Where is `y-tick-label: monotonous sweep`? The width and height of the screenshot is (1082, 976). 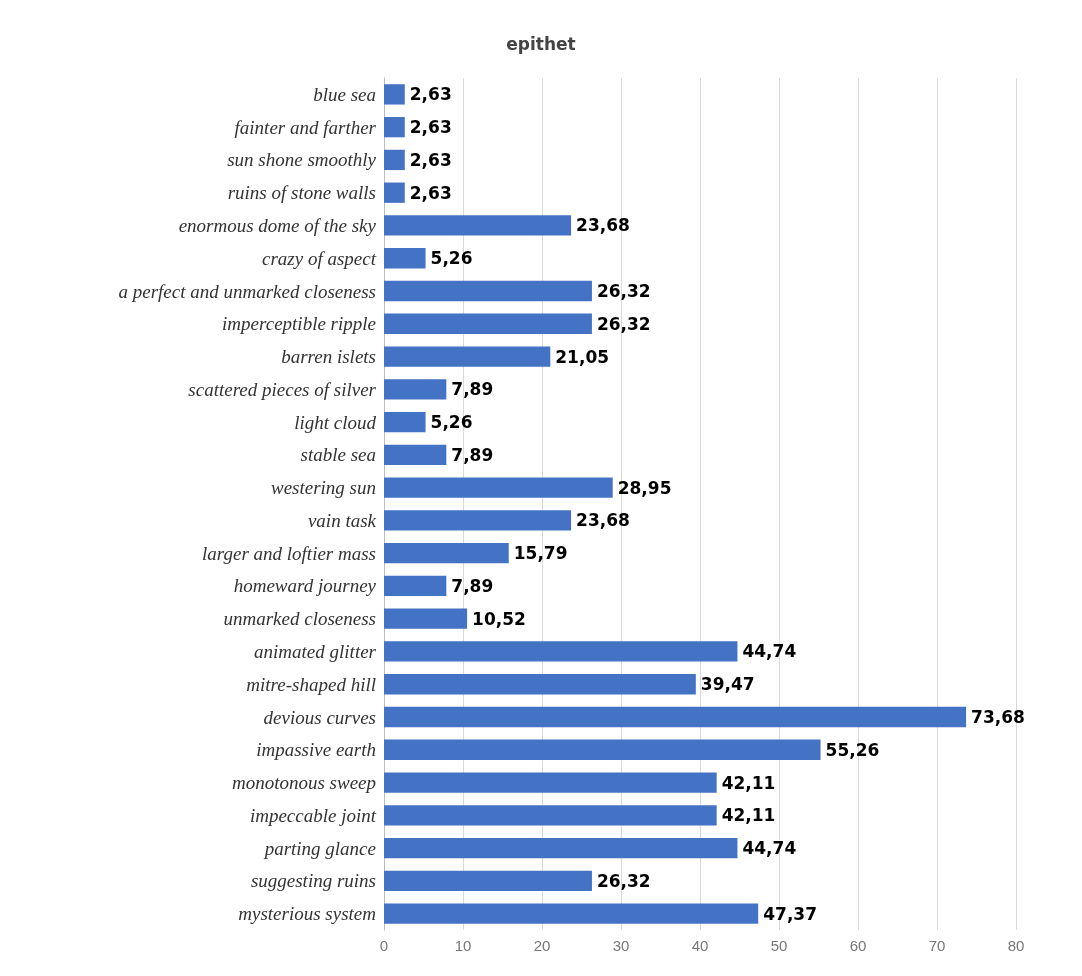 y-tick-label: monotonous sweep is located at coordinates (303, 783).